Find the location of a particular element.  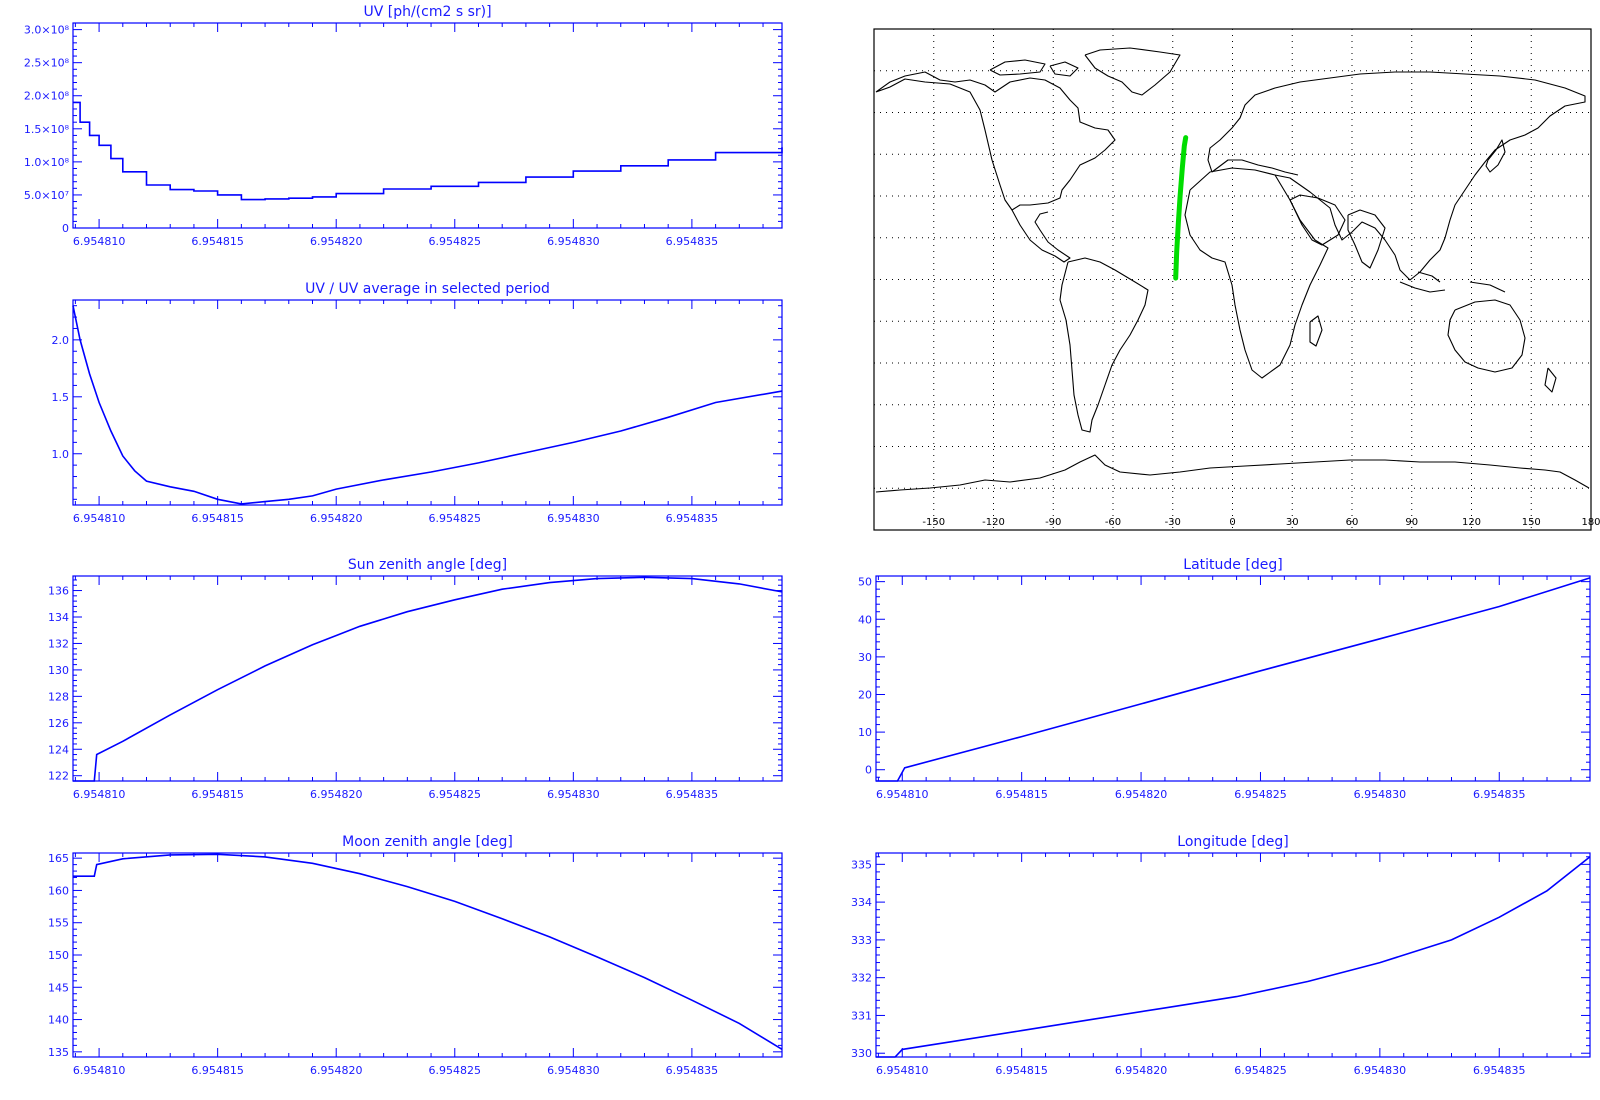

uv-plot-title: UV [ph/(cm2 s sr)] is located at coordinates (427, 12).